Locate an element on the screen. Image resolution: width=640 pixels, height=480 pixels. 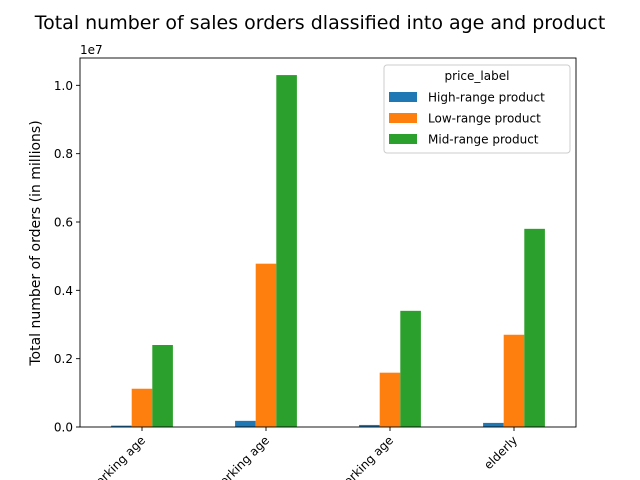
legend-title: price_label is located at coordinates (477, 76).